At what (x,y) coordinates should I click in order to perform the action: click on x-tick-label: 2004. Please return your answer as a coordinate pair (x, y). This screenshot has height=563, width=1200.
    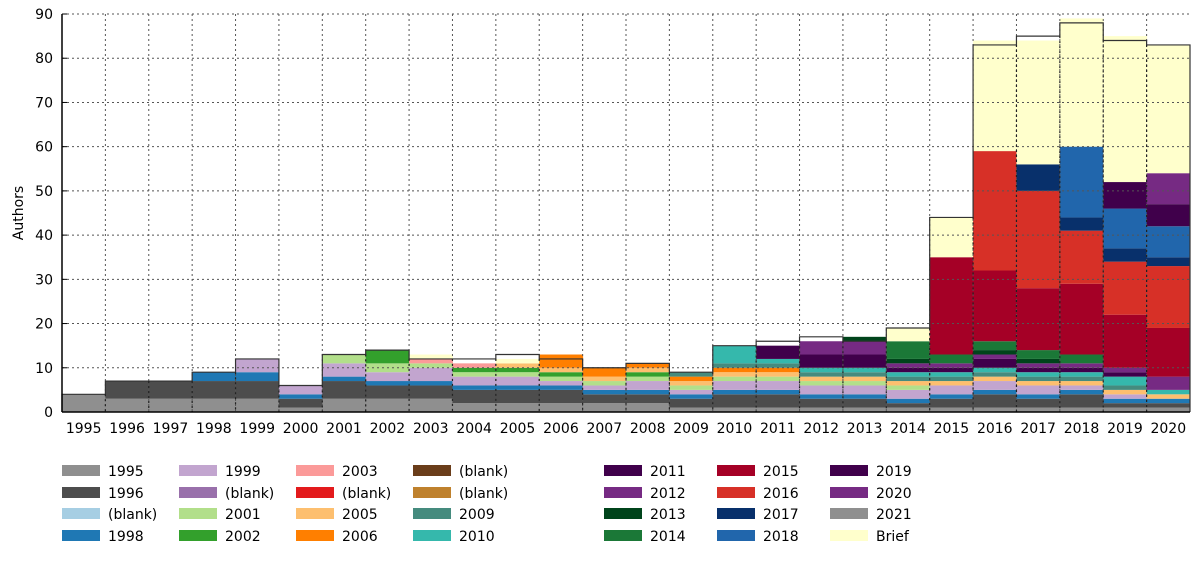
    Looking at the image, I should click on (474, 429).